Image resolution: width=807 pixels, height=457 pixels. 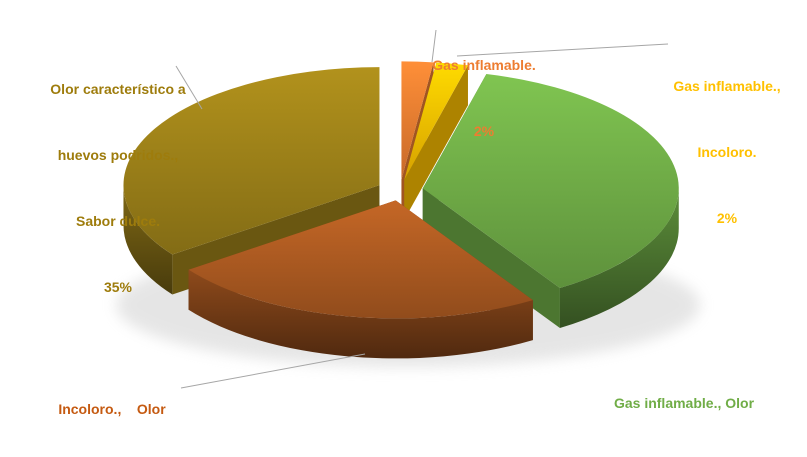 I want to click on pie-slice-gold, so click(x=436, y=121).